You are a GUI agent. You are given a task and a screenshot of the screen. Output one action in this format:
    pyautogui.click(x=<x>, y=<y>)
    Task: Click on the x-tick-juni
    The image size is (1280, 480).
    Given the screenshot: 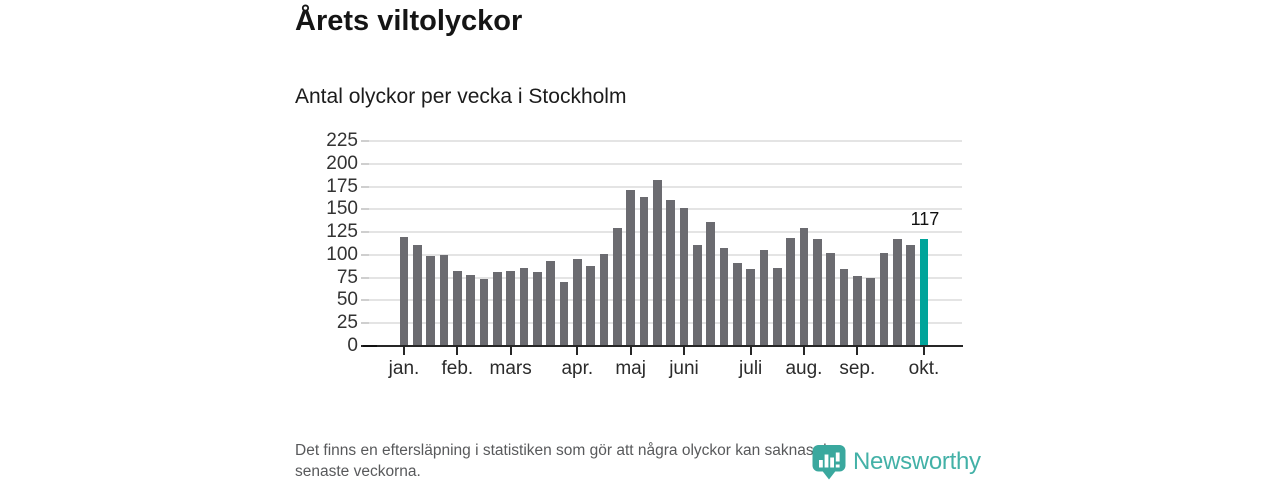 What is the action you would take?
    pyautogui.click(x=684, y=351)
    